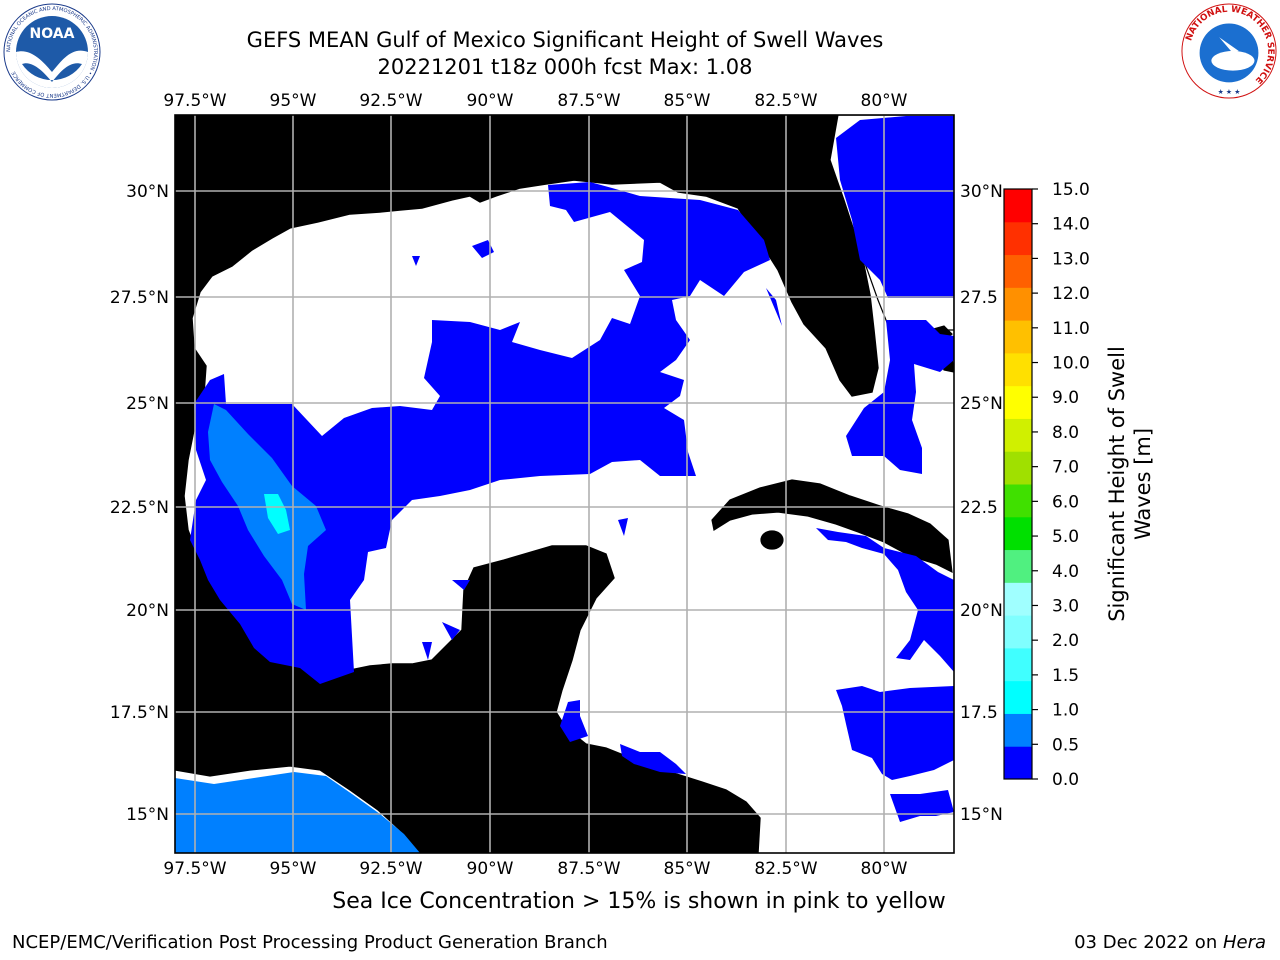  I want to click on colorbar-tick-label: 15.0, so click(1071, 190).